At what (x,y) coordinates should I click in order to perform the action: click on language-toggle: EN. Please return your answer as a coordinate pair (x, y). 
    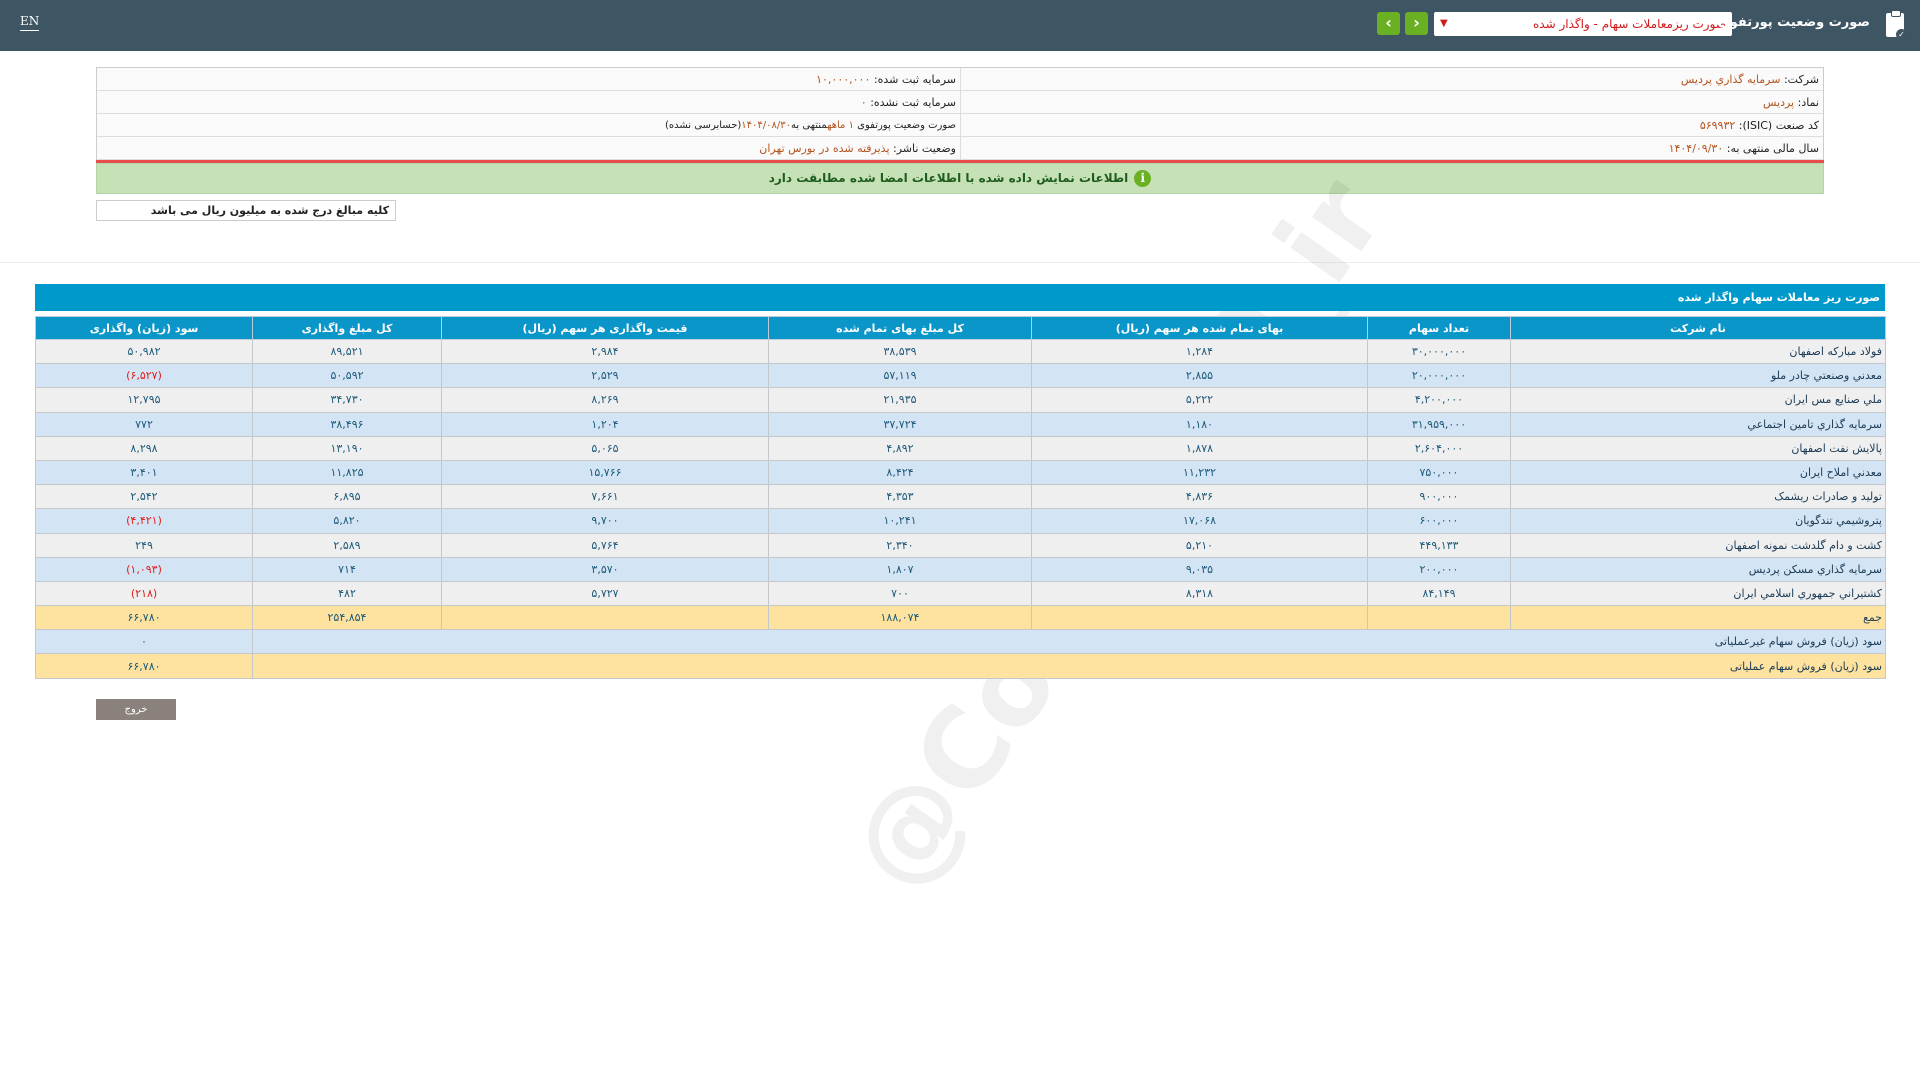
    Looking at the image, I should click on (30, 22).